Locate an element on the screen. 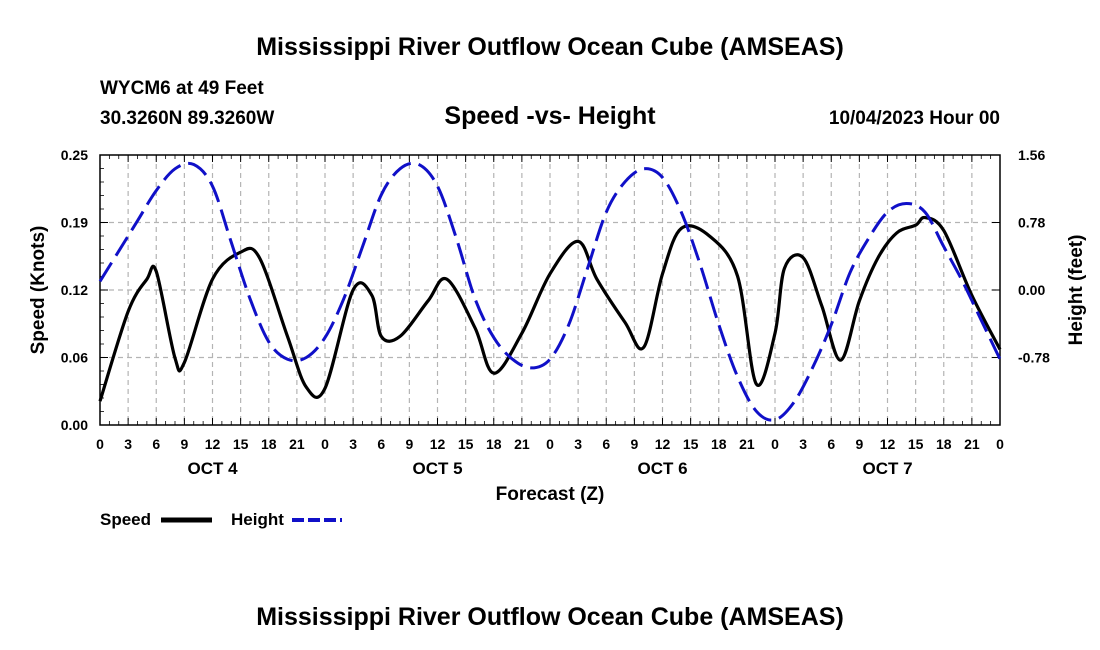 This screenshot has width=1100, height=650. legend: Speed Height is located at coordinates (221, 519).